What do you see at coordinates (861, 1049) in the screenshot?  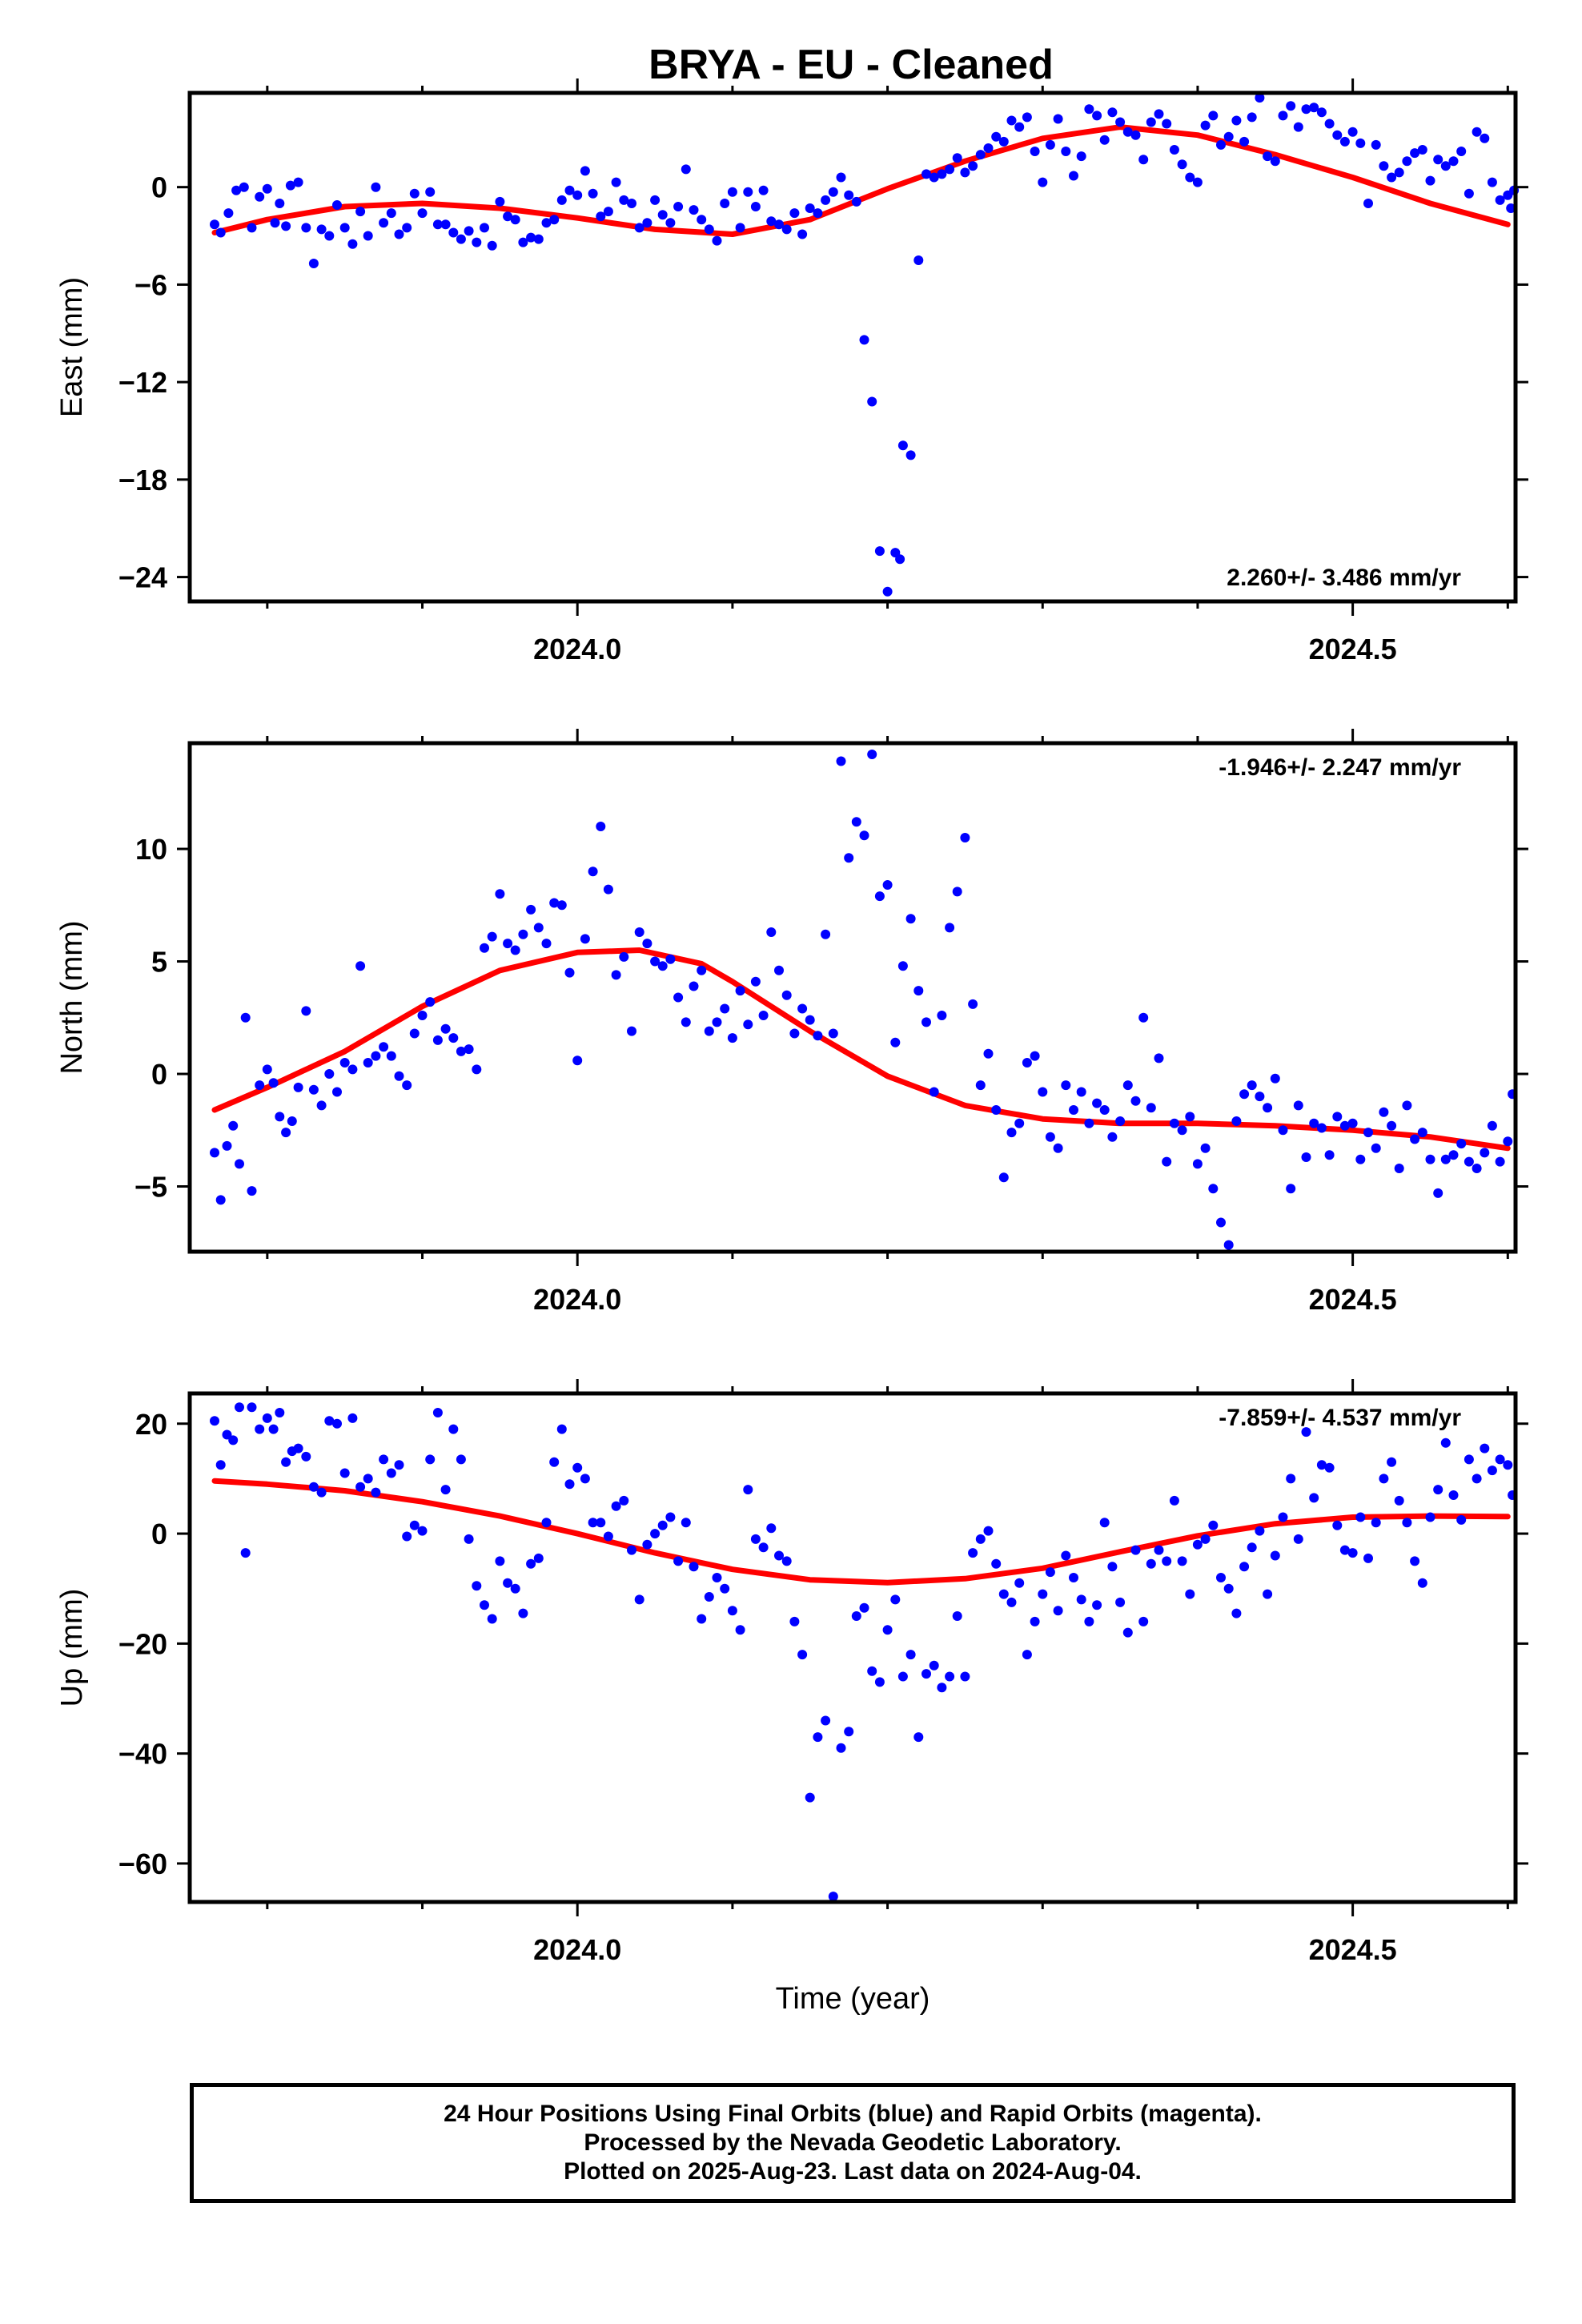 I see `fit-curve` at bounding box center [861, 1049].